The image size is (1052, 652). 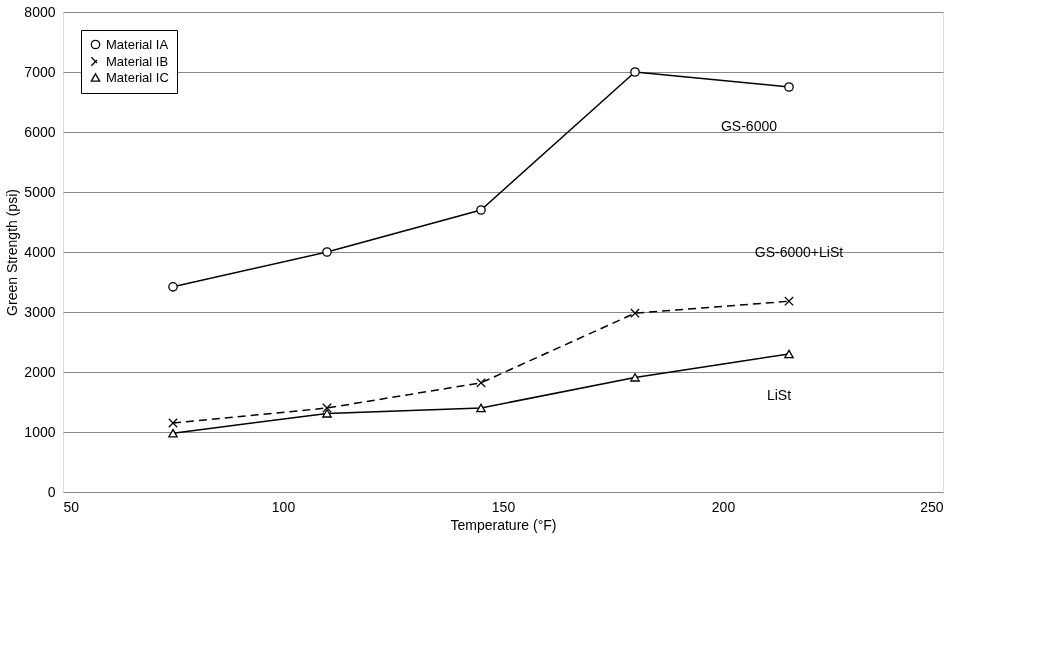 What do you see at coordinates (137, 61) in the screenshot?
I see `legend-label: Material IB` at bounding box center [137, 61].